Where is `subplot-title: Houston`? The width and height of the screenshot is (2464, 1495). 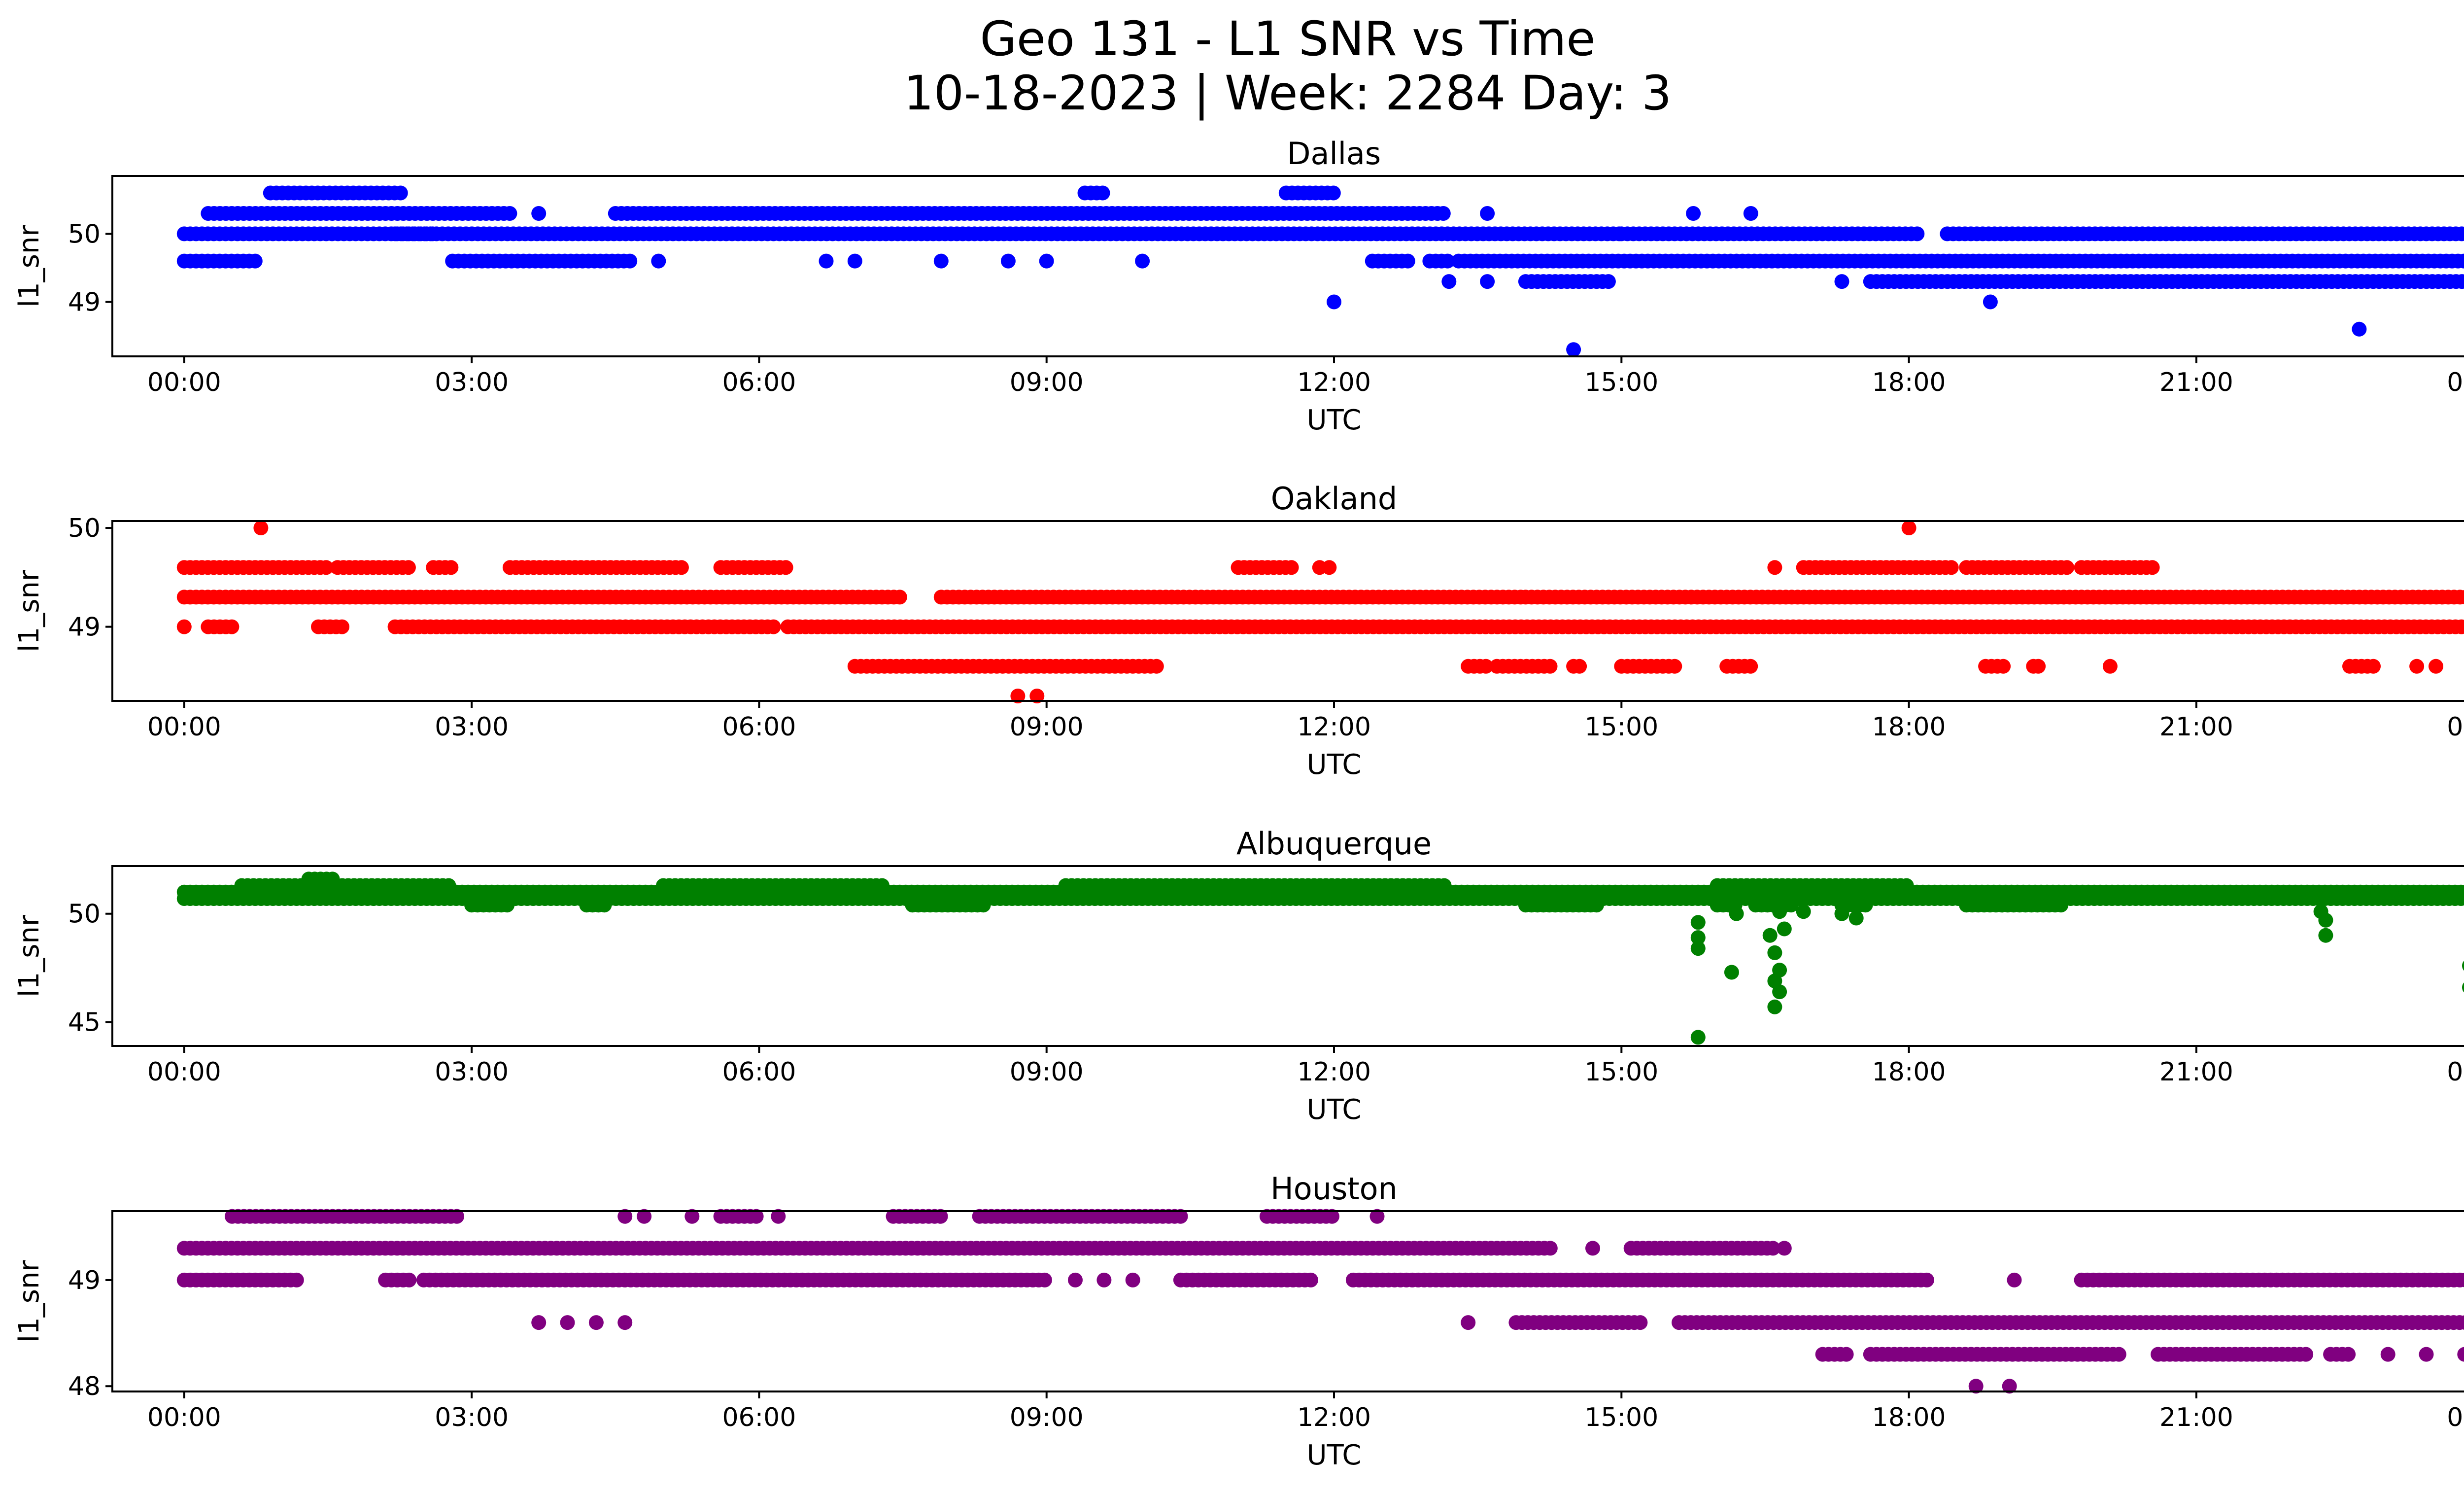
subplot-title: Houston is located at coordinates (1334, 1189).